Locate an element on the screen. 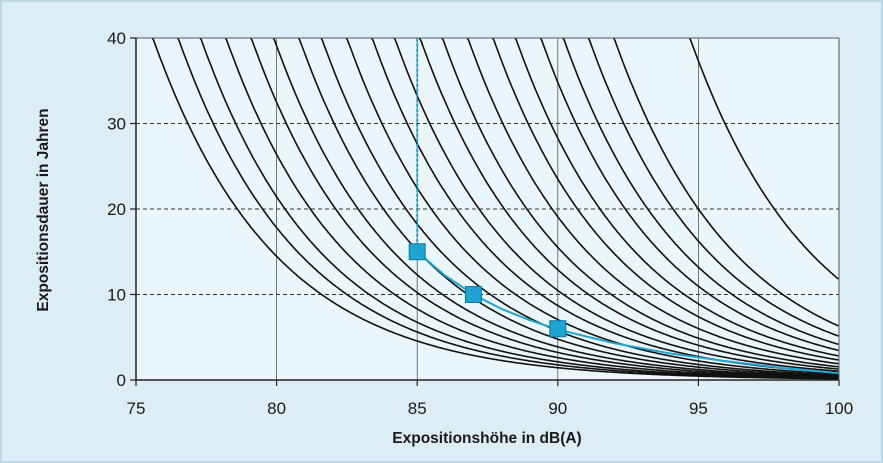 The height and width of the screenshot is (463, 883). y-tick-label: 10 is located at coordinates (116, 295).